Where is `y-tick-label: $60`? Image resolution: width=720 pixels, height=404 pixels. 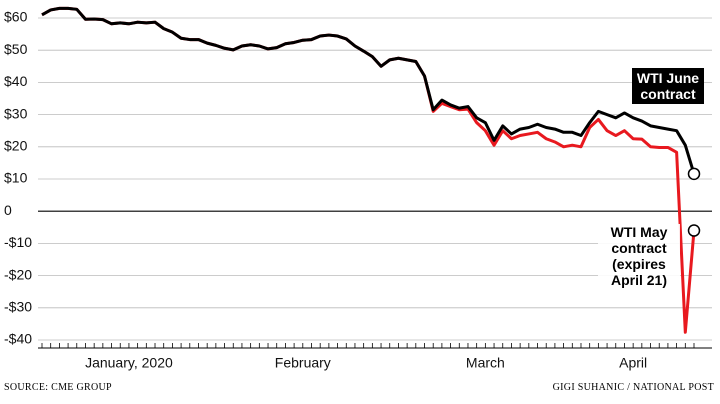 y-tick-label: $60 is located at coordinates (16, 17).